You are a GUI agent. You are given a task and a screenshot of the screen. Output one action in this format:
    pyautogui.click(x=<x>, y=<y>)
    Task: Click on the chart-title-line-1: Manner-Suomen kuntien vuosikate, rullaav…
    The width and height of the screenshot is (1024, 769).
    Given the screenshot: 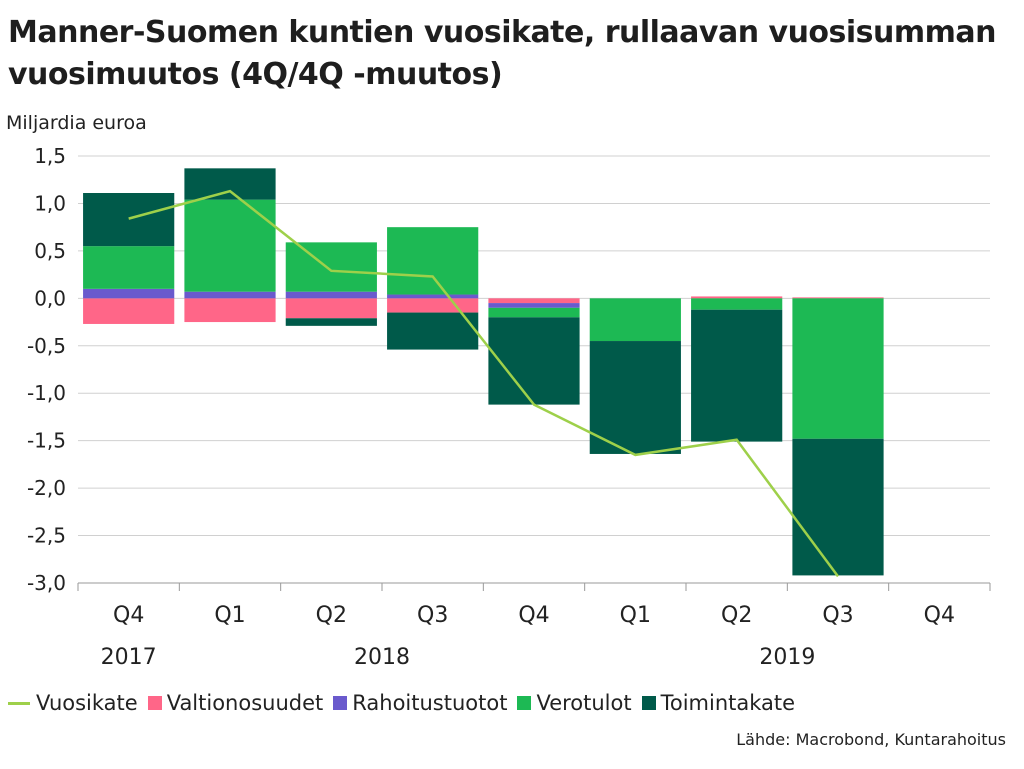 What is the action you would take?
    pyautogui.click(x=502, y=32)
    